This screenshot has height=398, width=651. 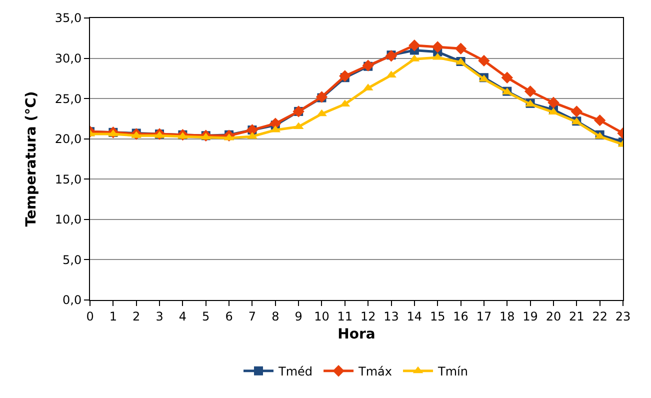 I want to click on x-tick-label: 16, so click(x=460, y=316).